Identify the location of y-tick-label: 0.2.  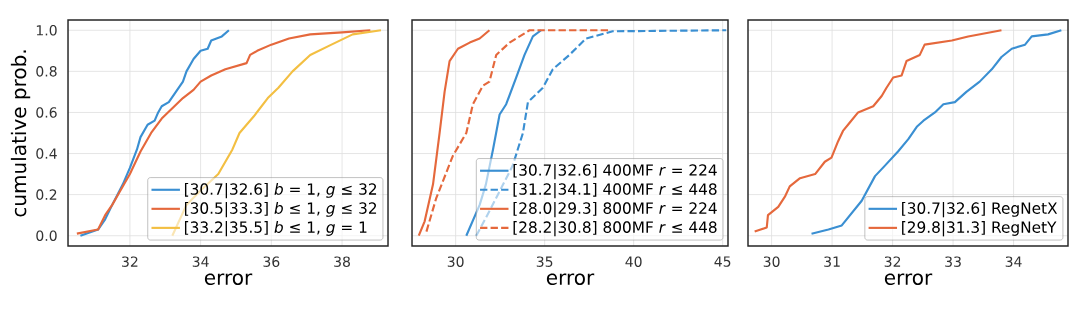
(46, 194).